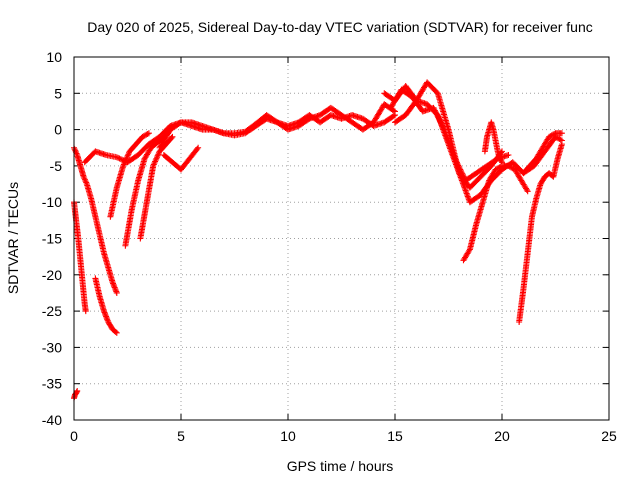  Describe the element at coordinates (340, 466) in the screenshot. I see `x-axis-title: GPS time / hours` at that location.